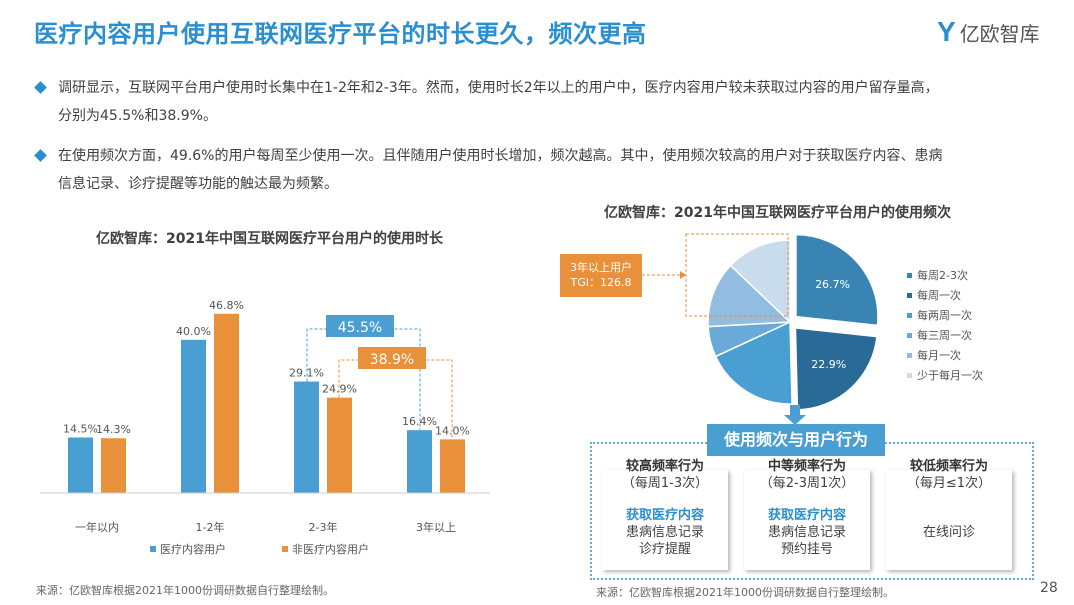  I want to click on tgi-callout: 3年以上用户 TGI：126.8, so click(601, 275).